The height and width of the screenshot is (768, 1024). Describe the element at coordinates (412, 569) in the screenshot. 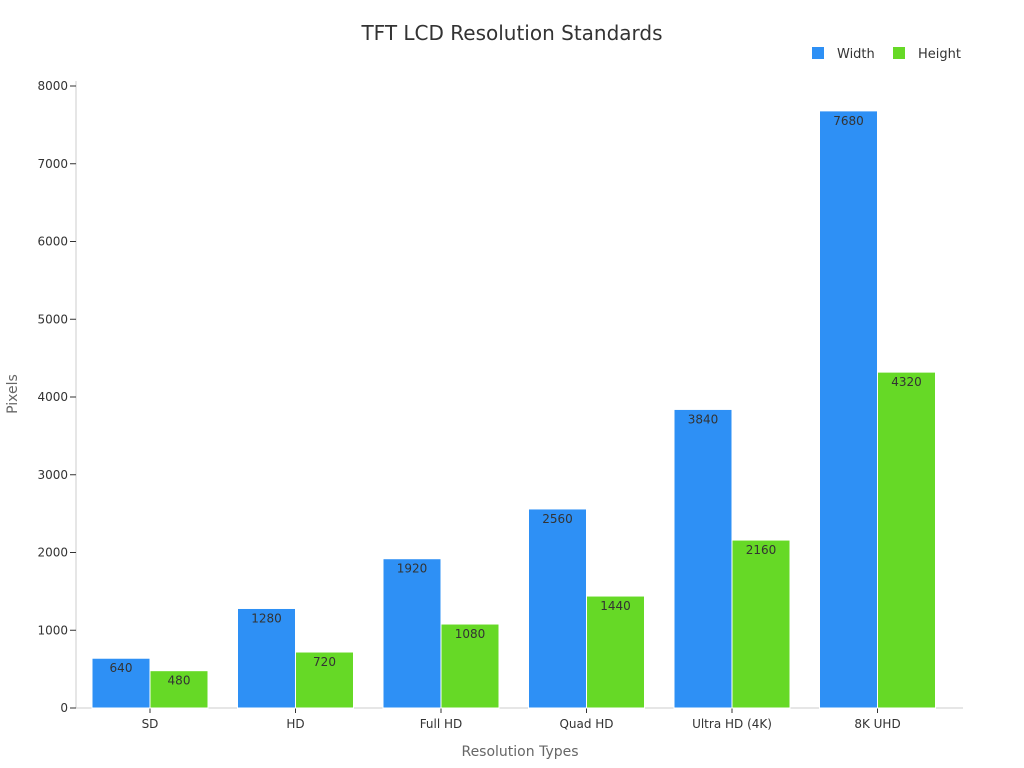

I see `data-label: 1920` at that location.